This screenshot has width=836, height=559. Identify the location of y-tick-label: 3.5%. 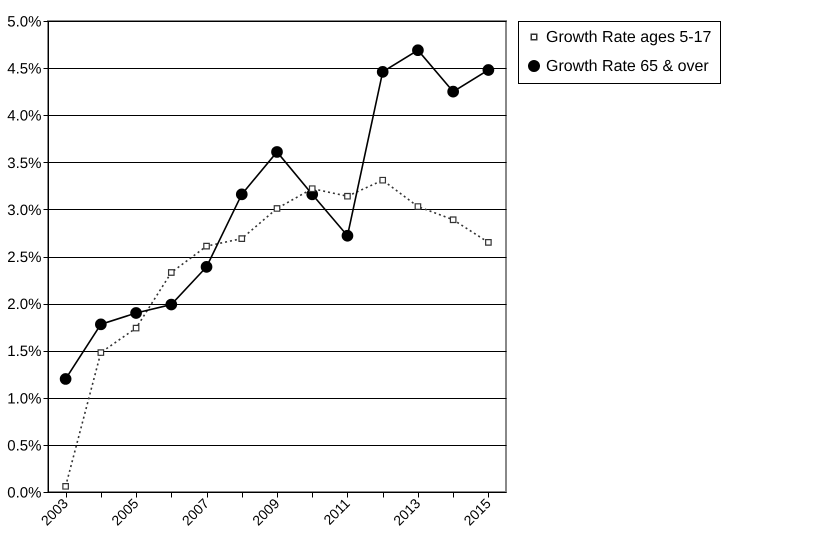
(24, 163).